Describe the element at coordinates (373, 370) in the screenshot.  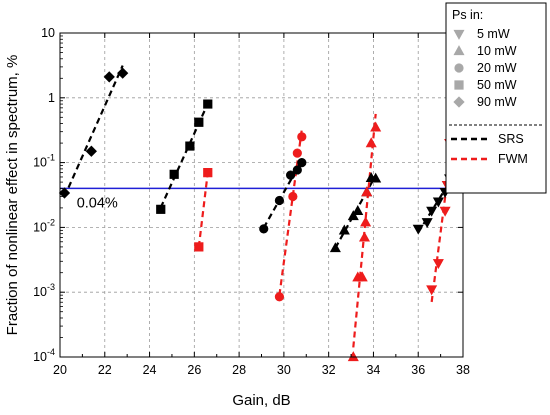
I see `x-tick-label: 34` at that location.